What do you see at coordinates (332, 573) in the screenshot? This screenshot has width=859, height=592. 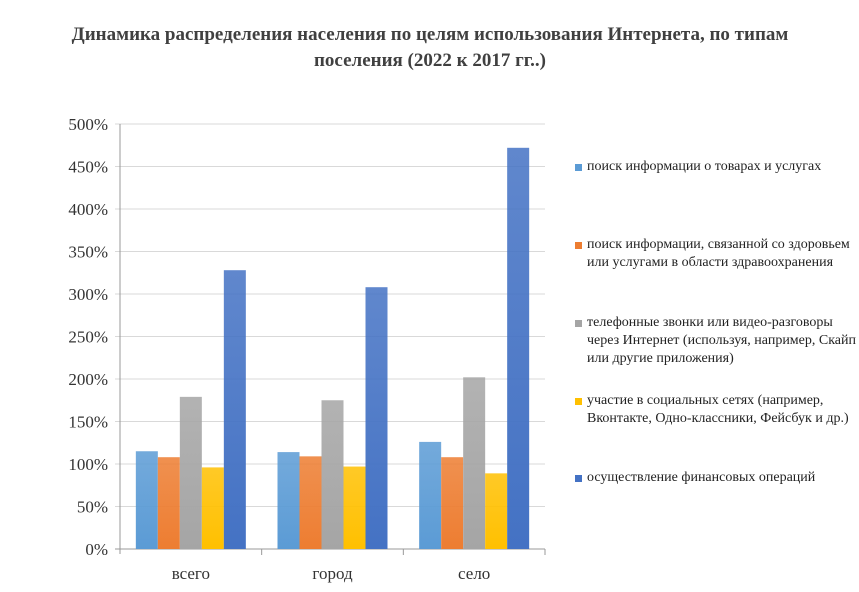 I see `x-tick-label: город` at bounding box center [332, 573].